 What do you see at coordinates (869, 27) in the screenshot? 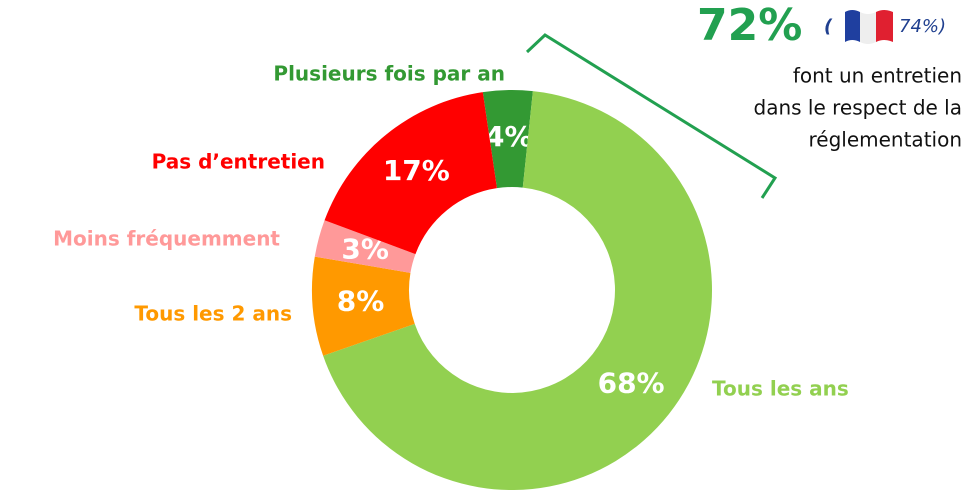
I see `flag-icon` at bounding box center [869, 27].